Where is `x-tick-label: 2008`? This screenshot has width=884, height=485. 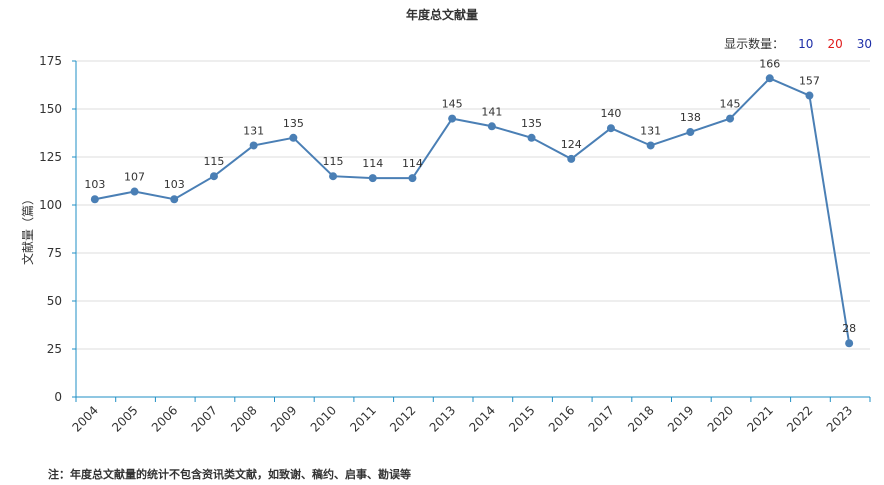 x-tick-label: 2008 is located at coordinates (243, 418).